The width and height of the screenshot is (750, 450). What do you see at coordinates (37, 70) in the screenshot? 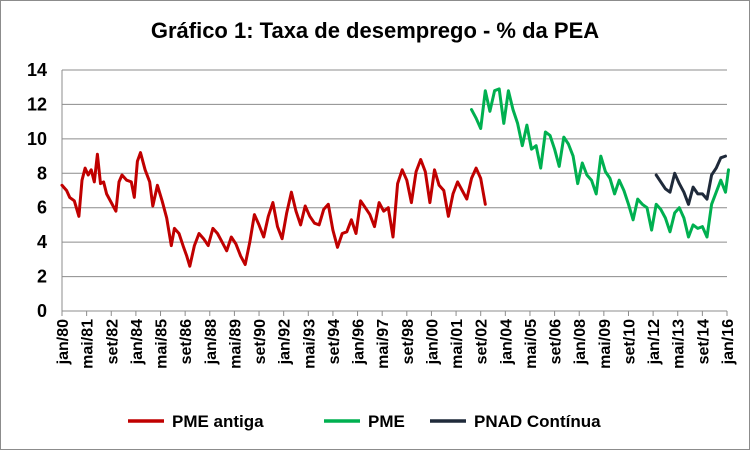
I see `y-tick-label: 14` at bounding box center [37, 70].